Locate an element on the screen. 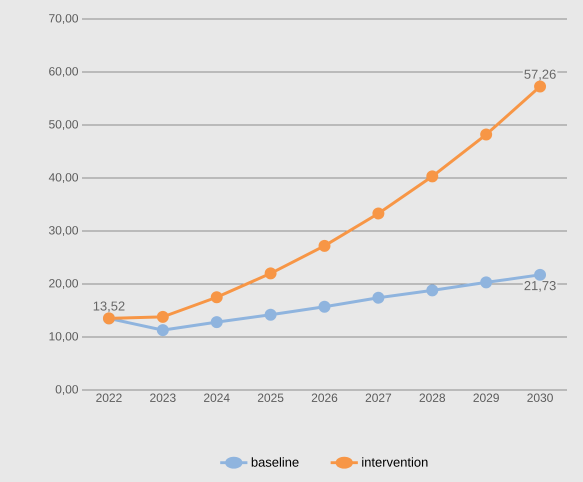 Image resolution: width=583 pixels, height=482 pixels. y-tick-label: 70,00 is located at coordinates (63, 19).